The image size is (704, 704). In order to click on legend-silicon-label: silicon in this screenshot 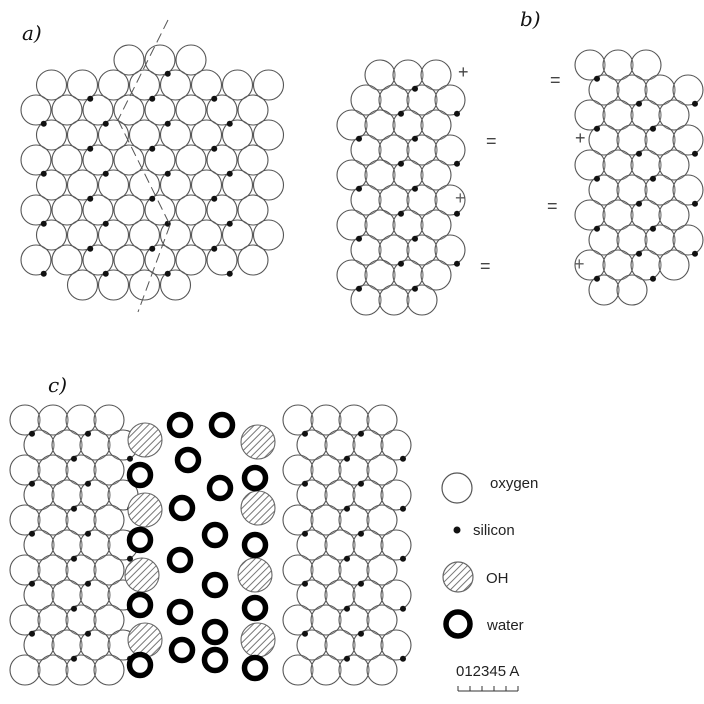, I will do `click(494, 530)`.